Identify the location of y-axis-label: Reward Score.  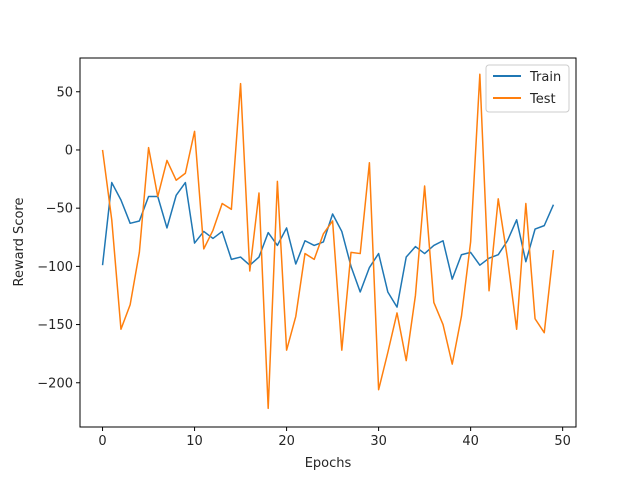
(19, 242).